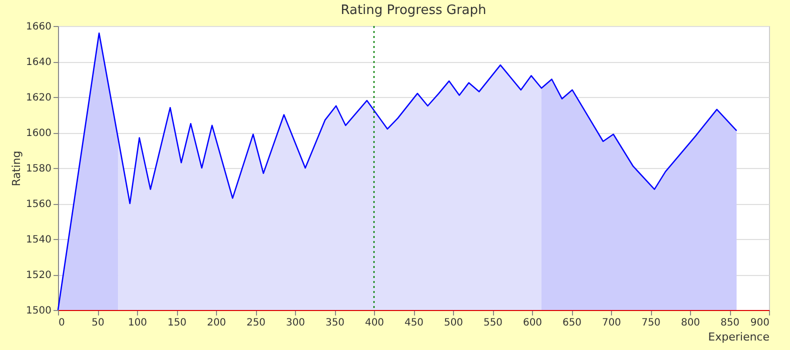 This screenshot has width=790, height=350. I want to click on y-tick-label: 1520, so click(39, 275).